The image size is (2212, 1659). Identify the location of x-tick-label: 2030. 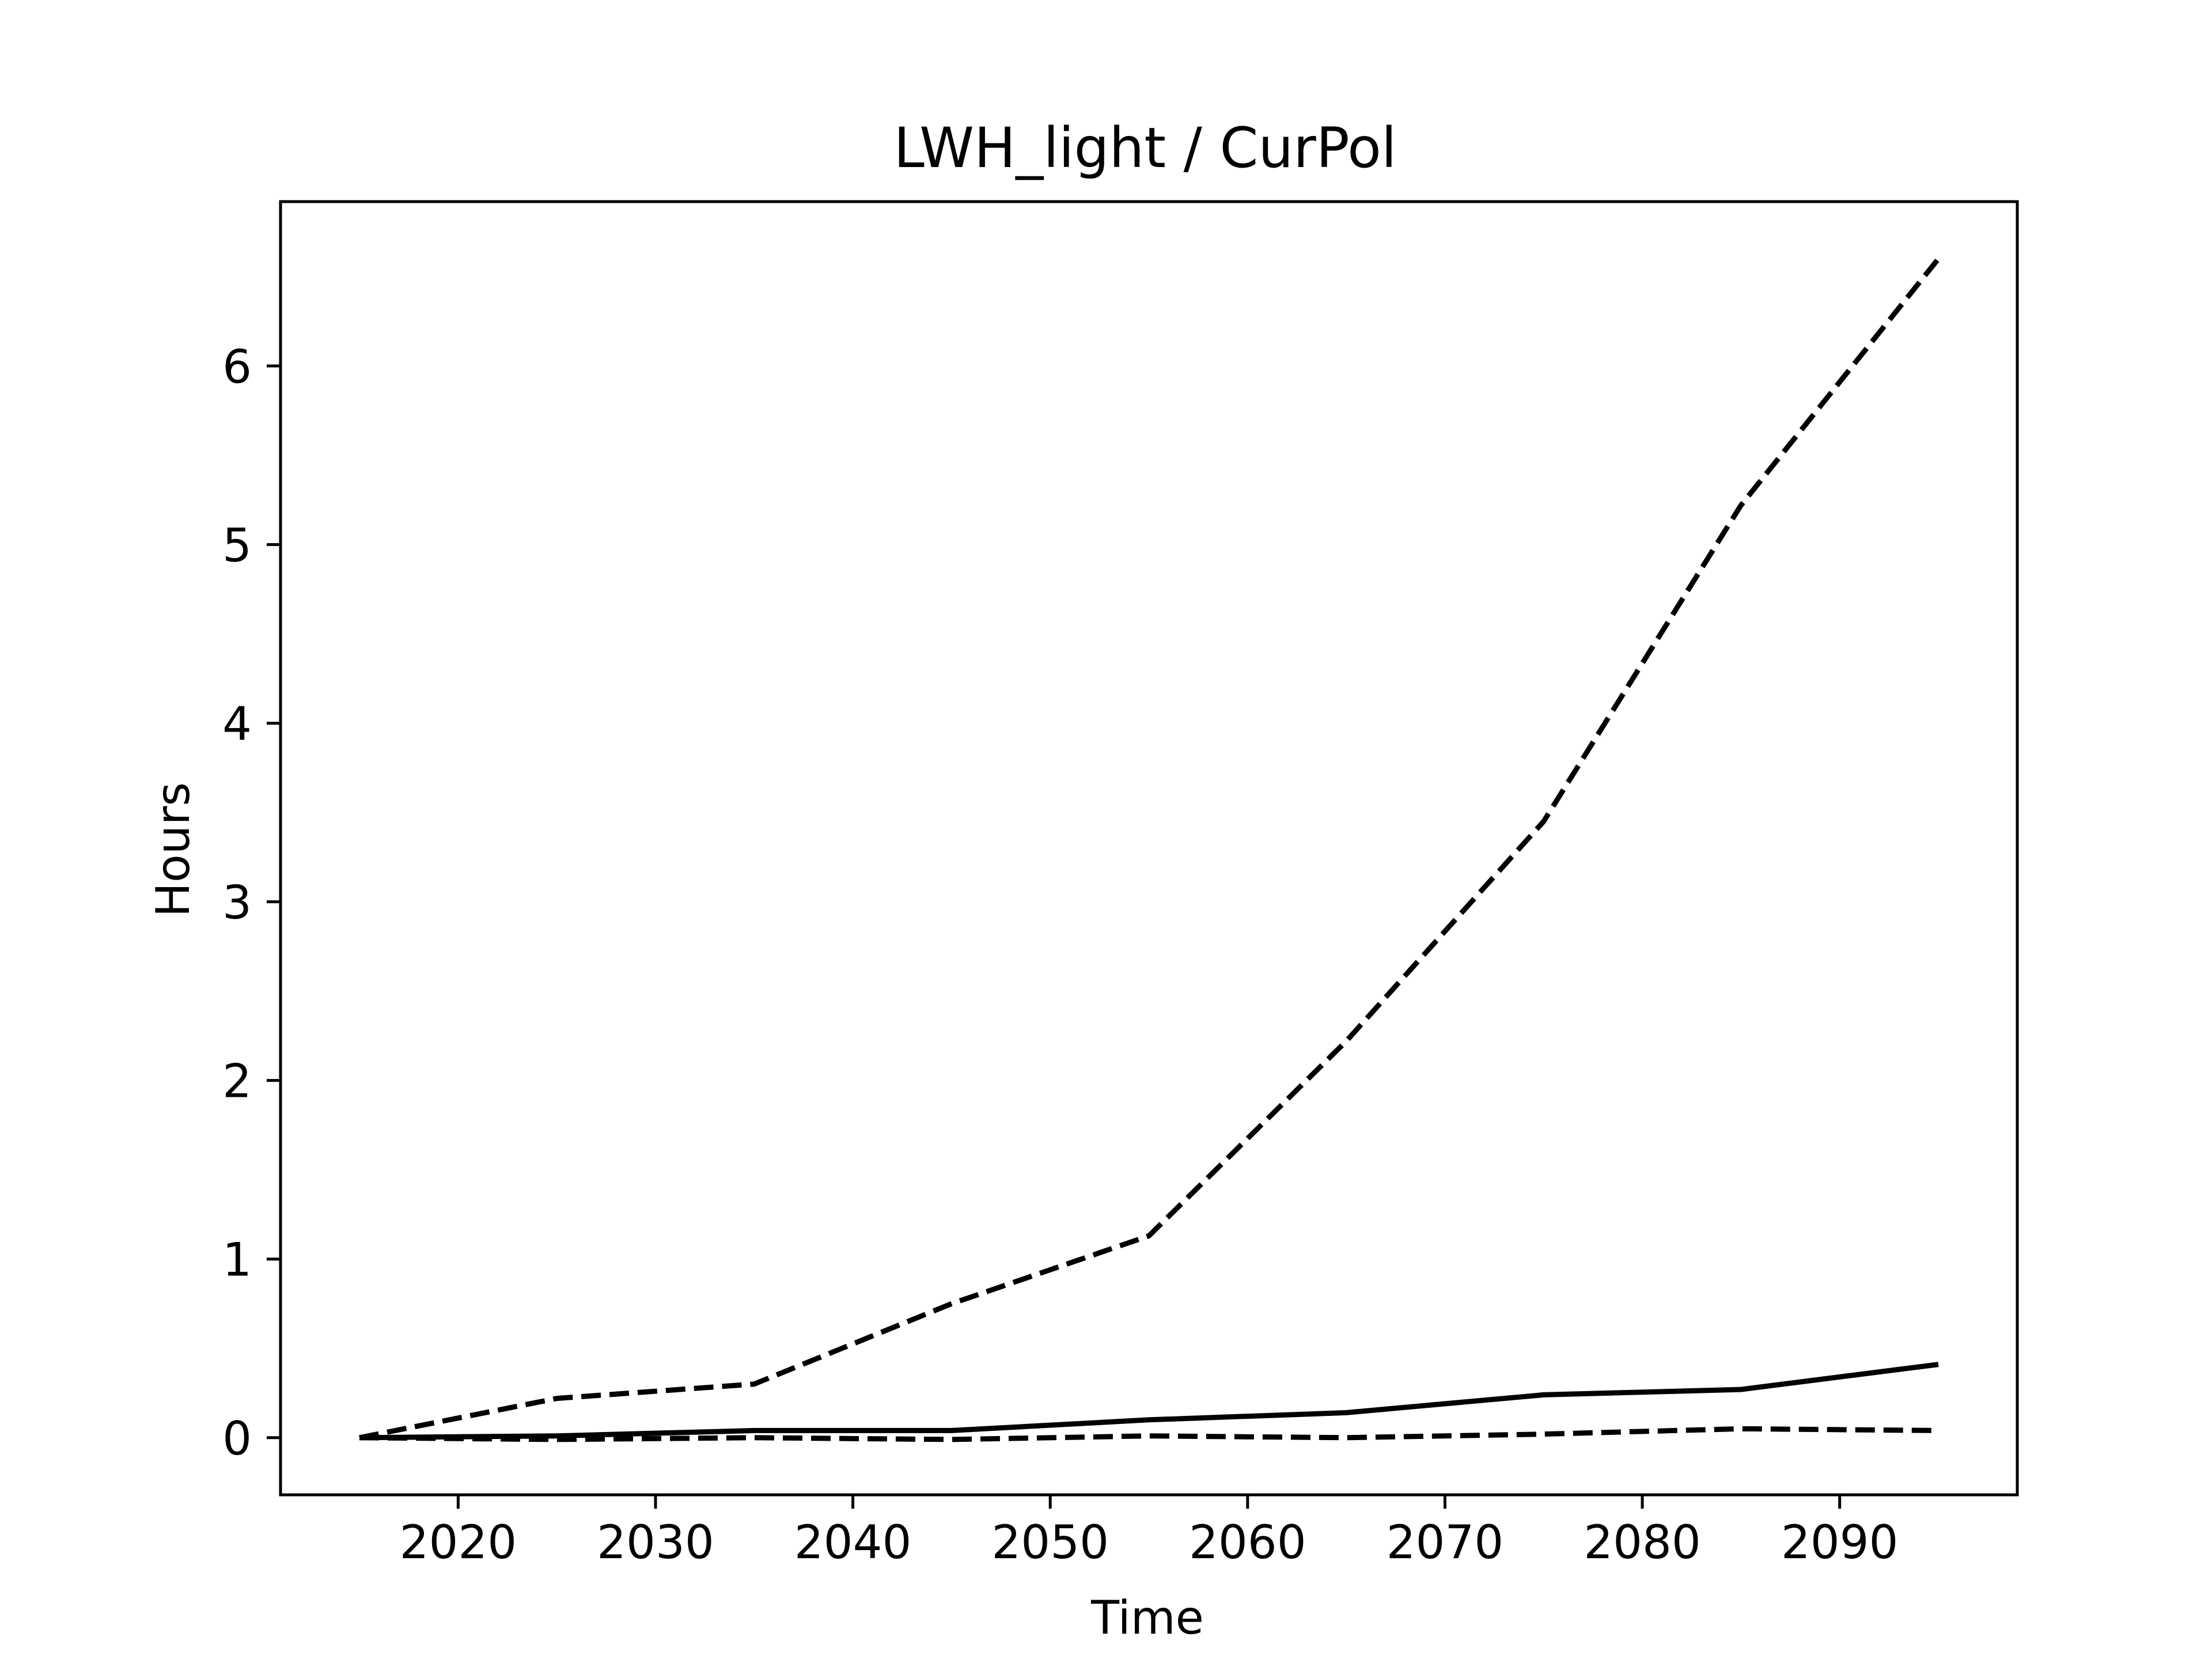
(655, 1542).